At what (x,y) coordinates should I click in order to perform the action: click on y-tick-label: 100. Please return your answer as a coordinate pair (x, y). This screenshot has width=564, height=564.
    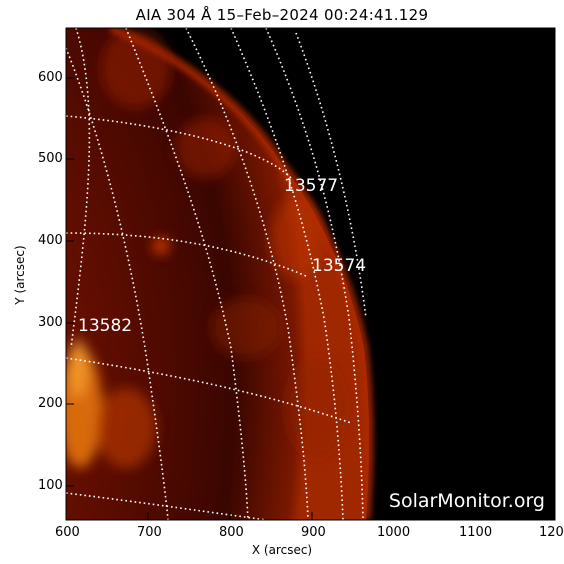
    Looking at the image, I should click on (50, 485).